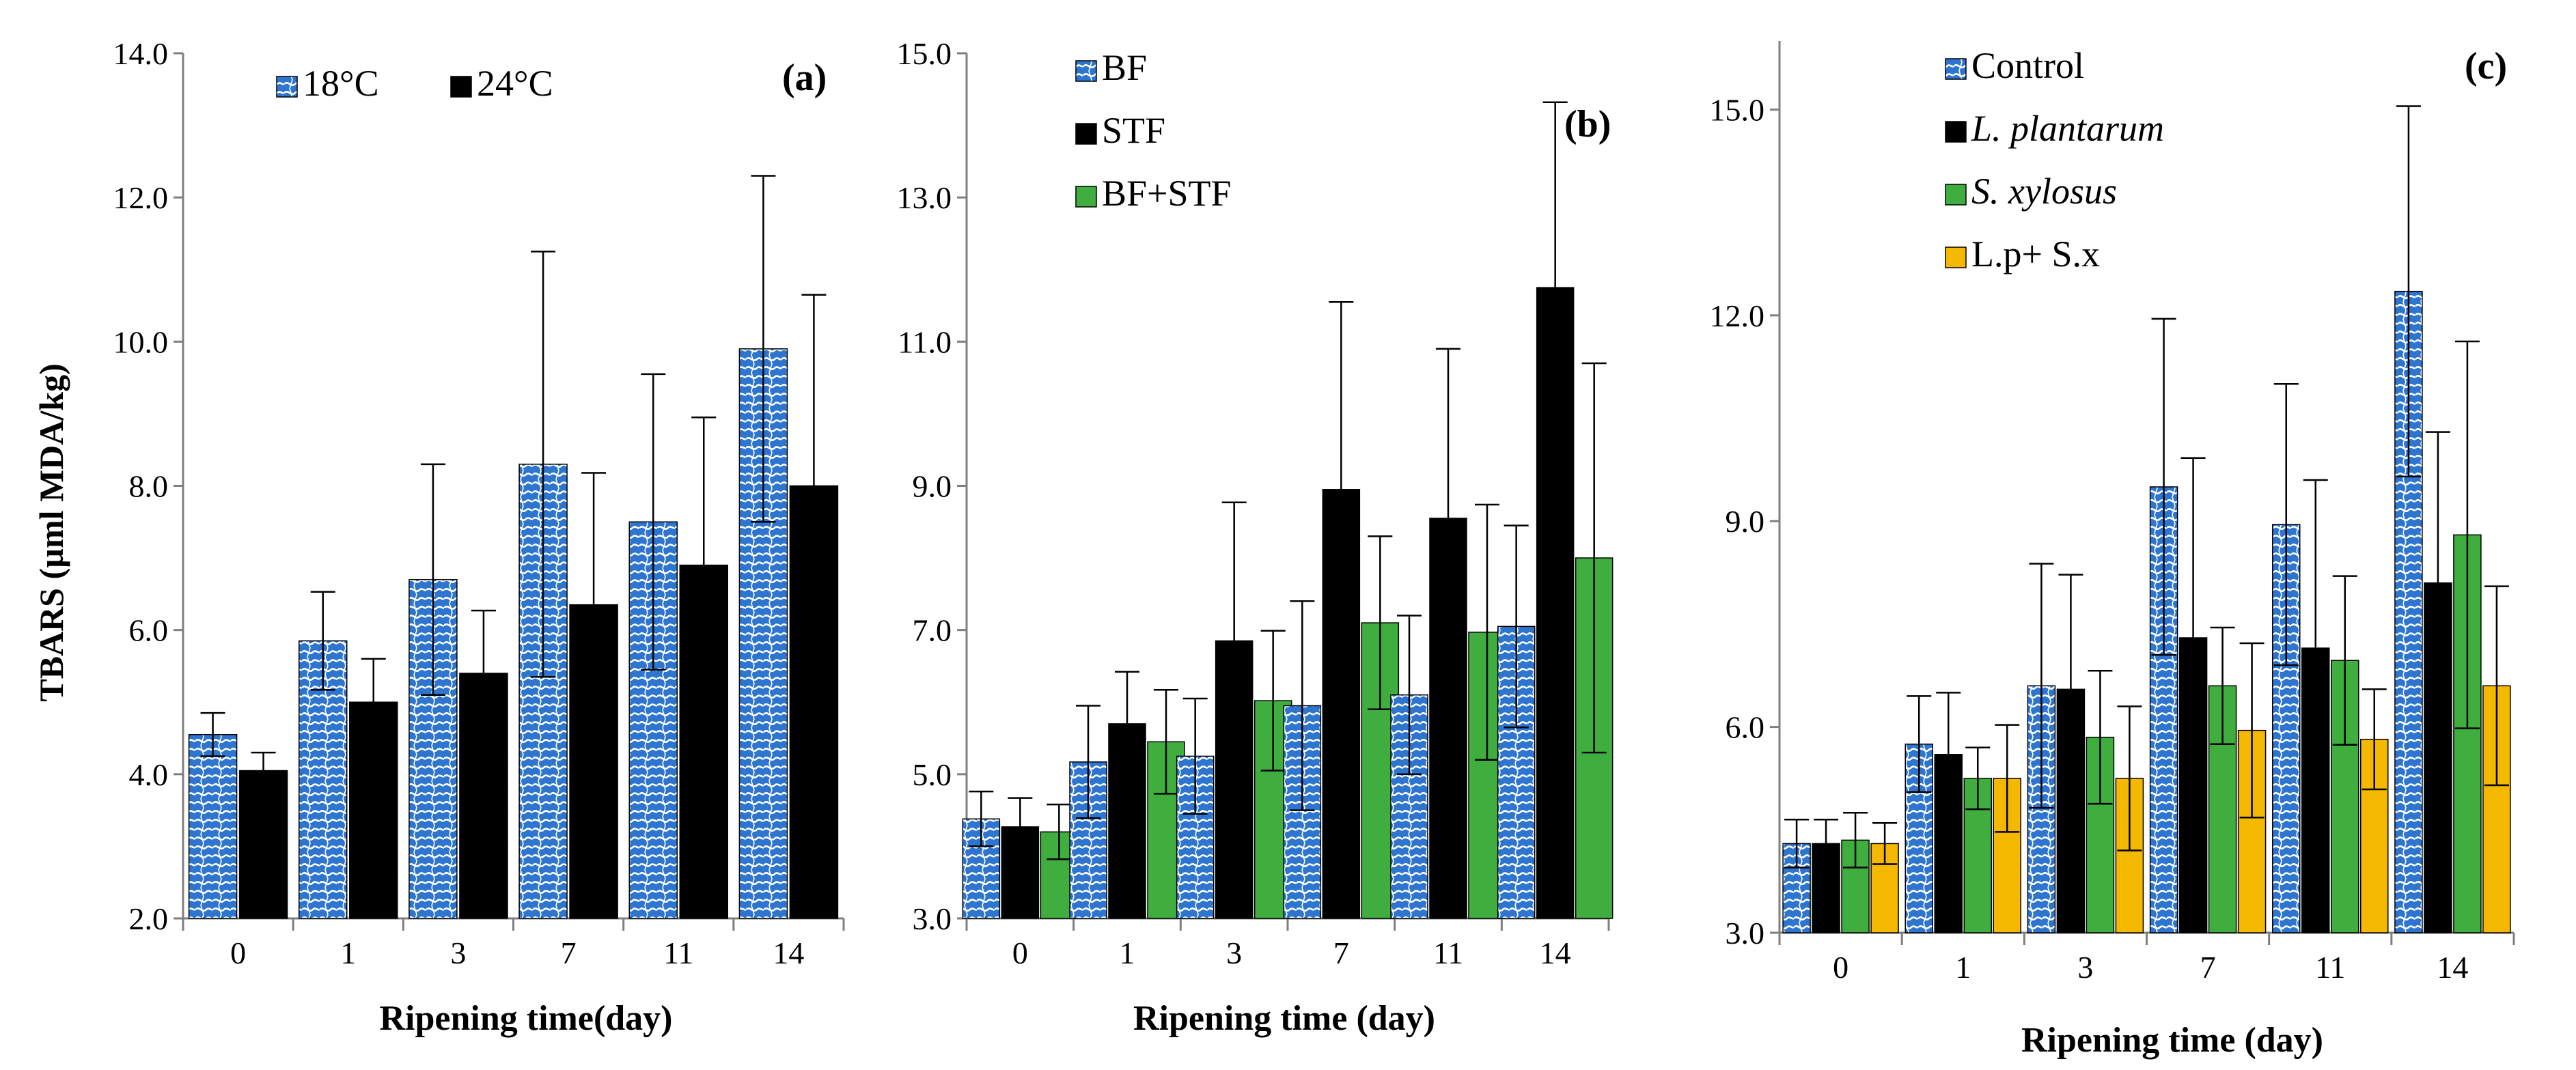  What do you see at coordinates (458, 952) in the screenshot?
I see `panel-a-x-tick-label: 3` at bounding box center [458, 952].